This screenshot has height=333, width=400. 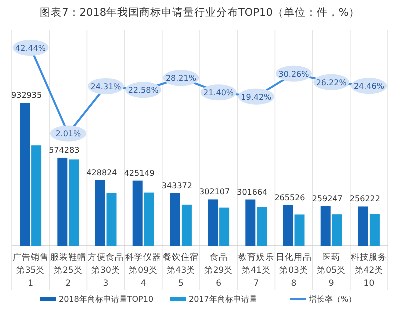 I want to click on x-tick-label: 方便食品第30类, so click(x=106, y=264).